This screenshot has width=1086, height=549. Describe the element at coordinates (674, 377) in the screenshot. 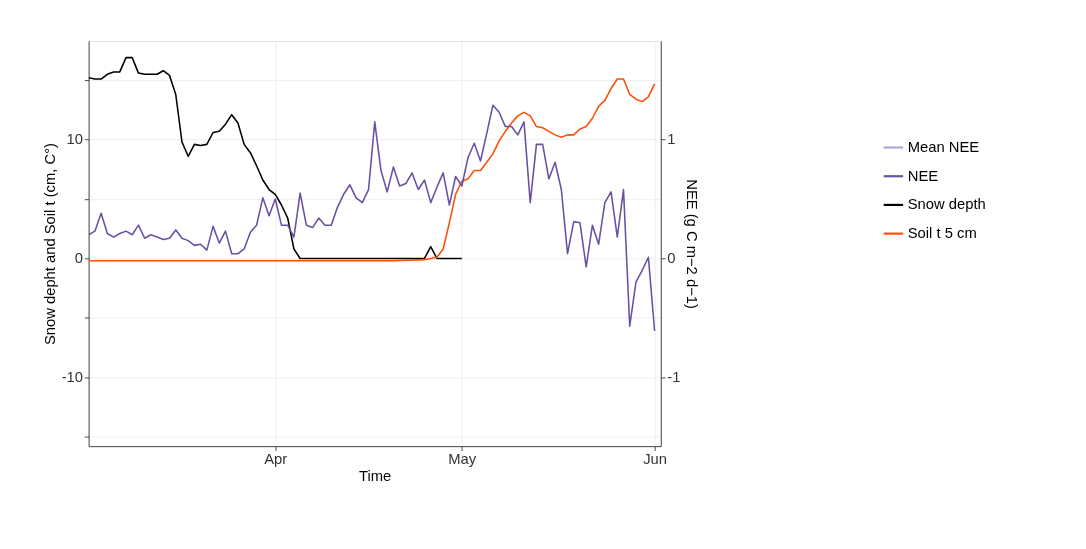

I see `y2-tick-label: -1` at that location.